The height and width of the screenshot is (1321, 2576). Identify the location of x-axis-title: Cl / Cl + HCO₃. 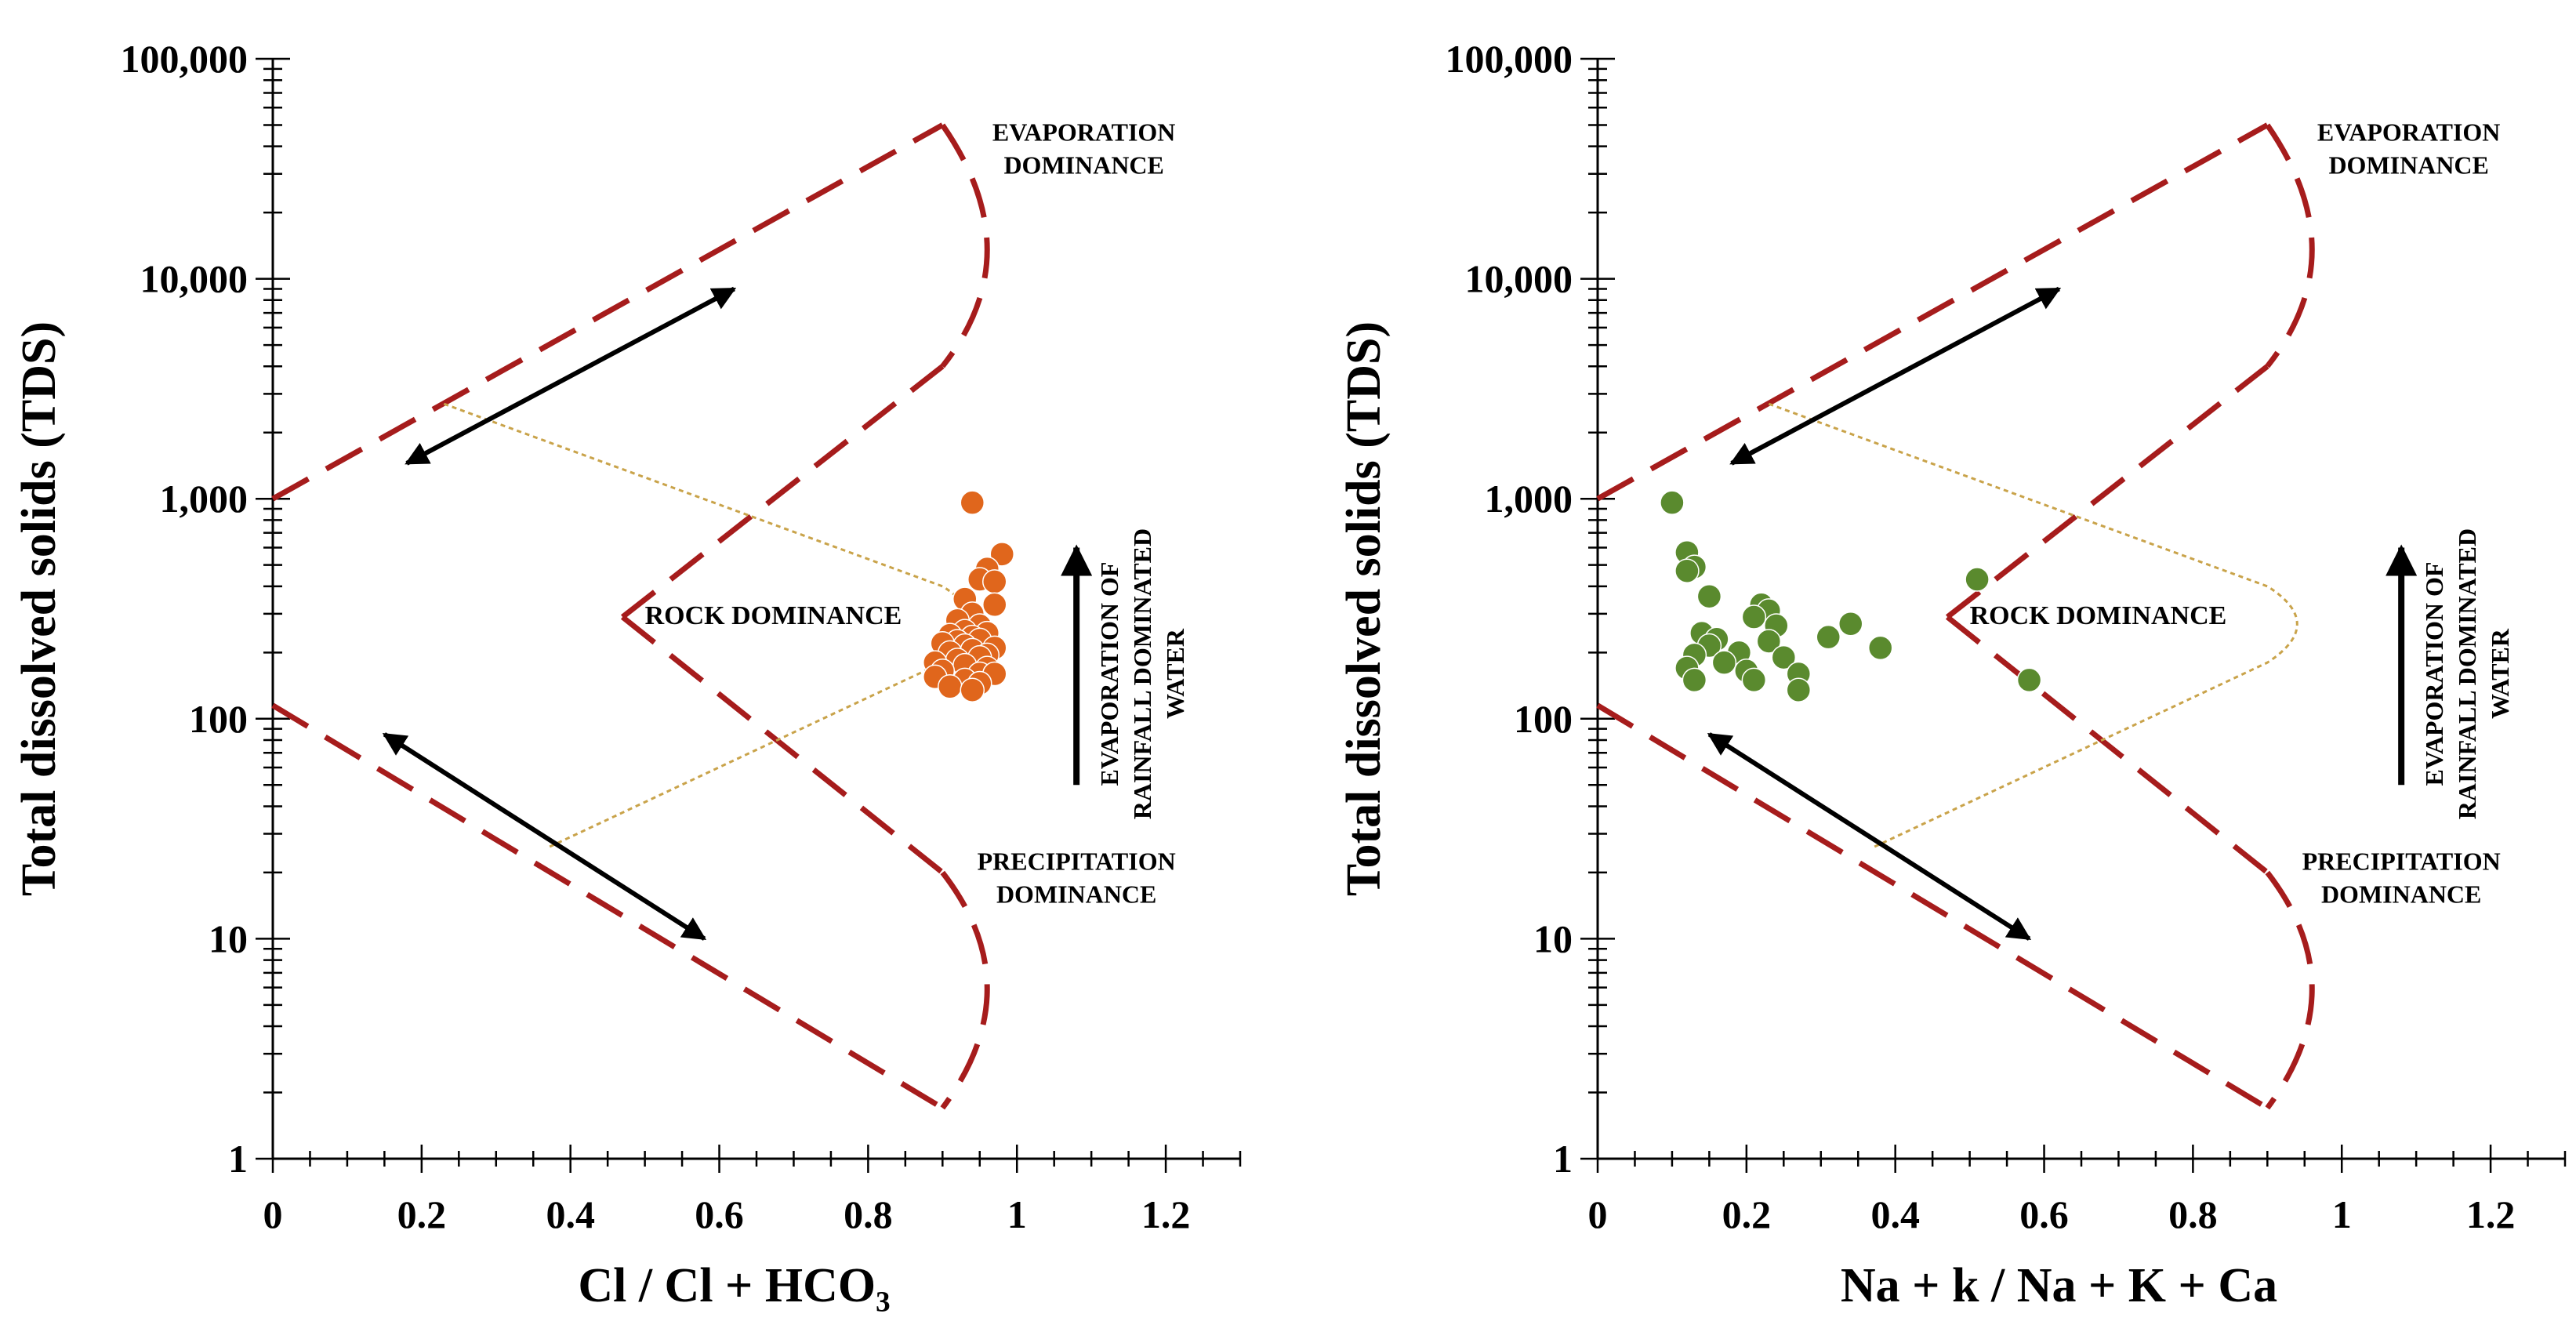
(734, 1285).